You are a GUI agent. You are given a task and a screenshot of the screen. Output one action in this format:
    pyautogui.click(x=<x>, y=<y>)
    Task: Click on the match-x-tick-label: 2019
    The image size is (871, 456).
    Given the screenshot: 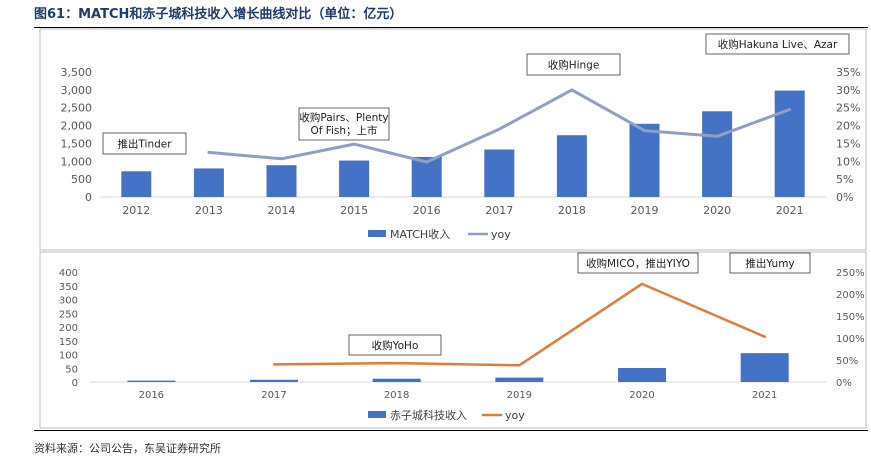 What is the action you would take?
    pyautogui.click(x=645, y=210)
    